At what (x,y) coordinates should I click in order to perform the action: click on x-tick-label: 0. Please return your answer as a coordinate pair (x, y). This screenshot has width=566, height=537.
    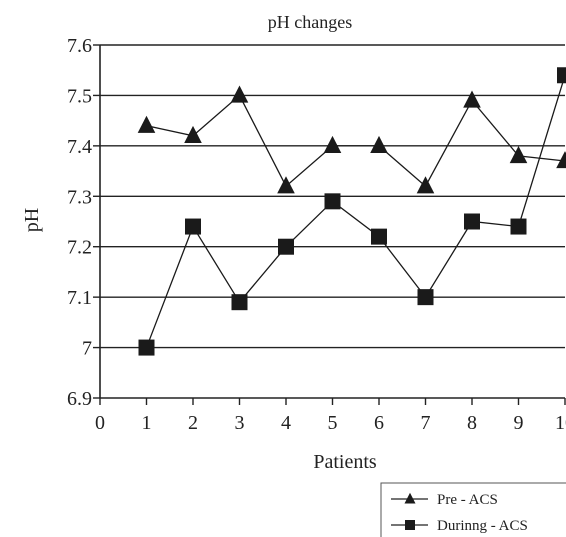
    Looking at the image, I should click on (100, 423).